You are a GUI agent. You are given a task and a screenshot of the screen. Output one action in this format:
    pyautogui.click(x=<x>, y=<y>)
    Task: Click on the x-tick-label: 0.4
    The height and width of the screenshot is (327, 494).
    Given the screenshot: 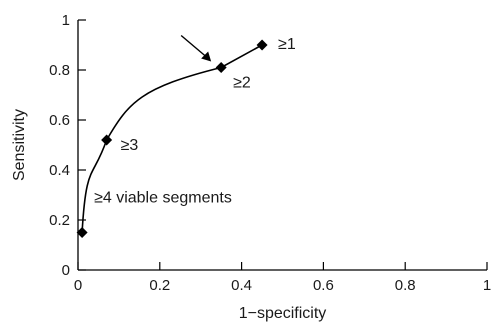 What is the action you would take?
    pyautogui.click(x=241, y=285)
    